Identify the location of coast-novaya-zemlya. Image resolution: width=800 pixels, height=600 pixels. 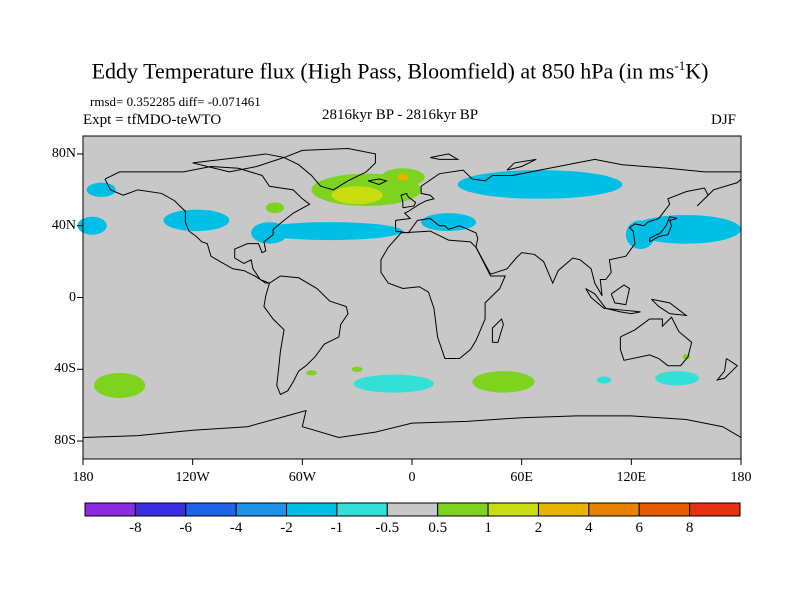
(521, 164).